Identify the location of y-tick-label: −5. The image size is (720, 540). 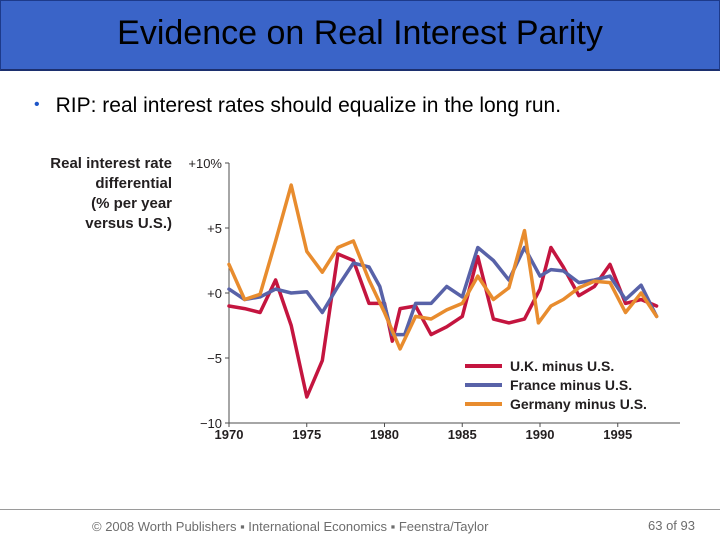
(214, 358).